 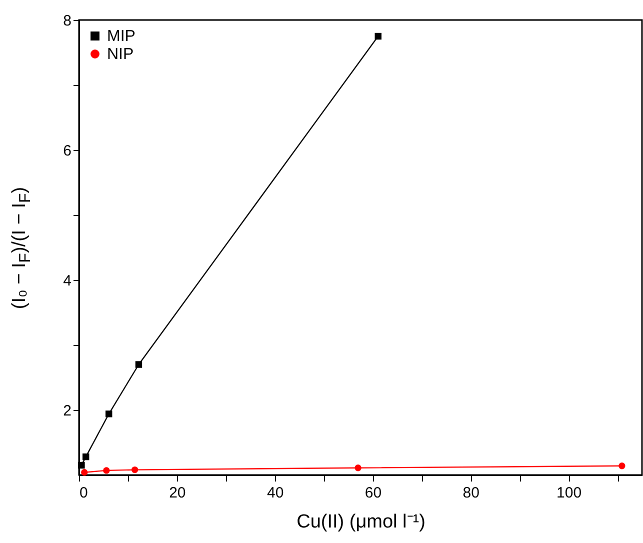 What do you see at coordinates (177, 493) in the screenshot?
I see `x-tick-label: 20` at bounding box center [177, 493].